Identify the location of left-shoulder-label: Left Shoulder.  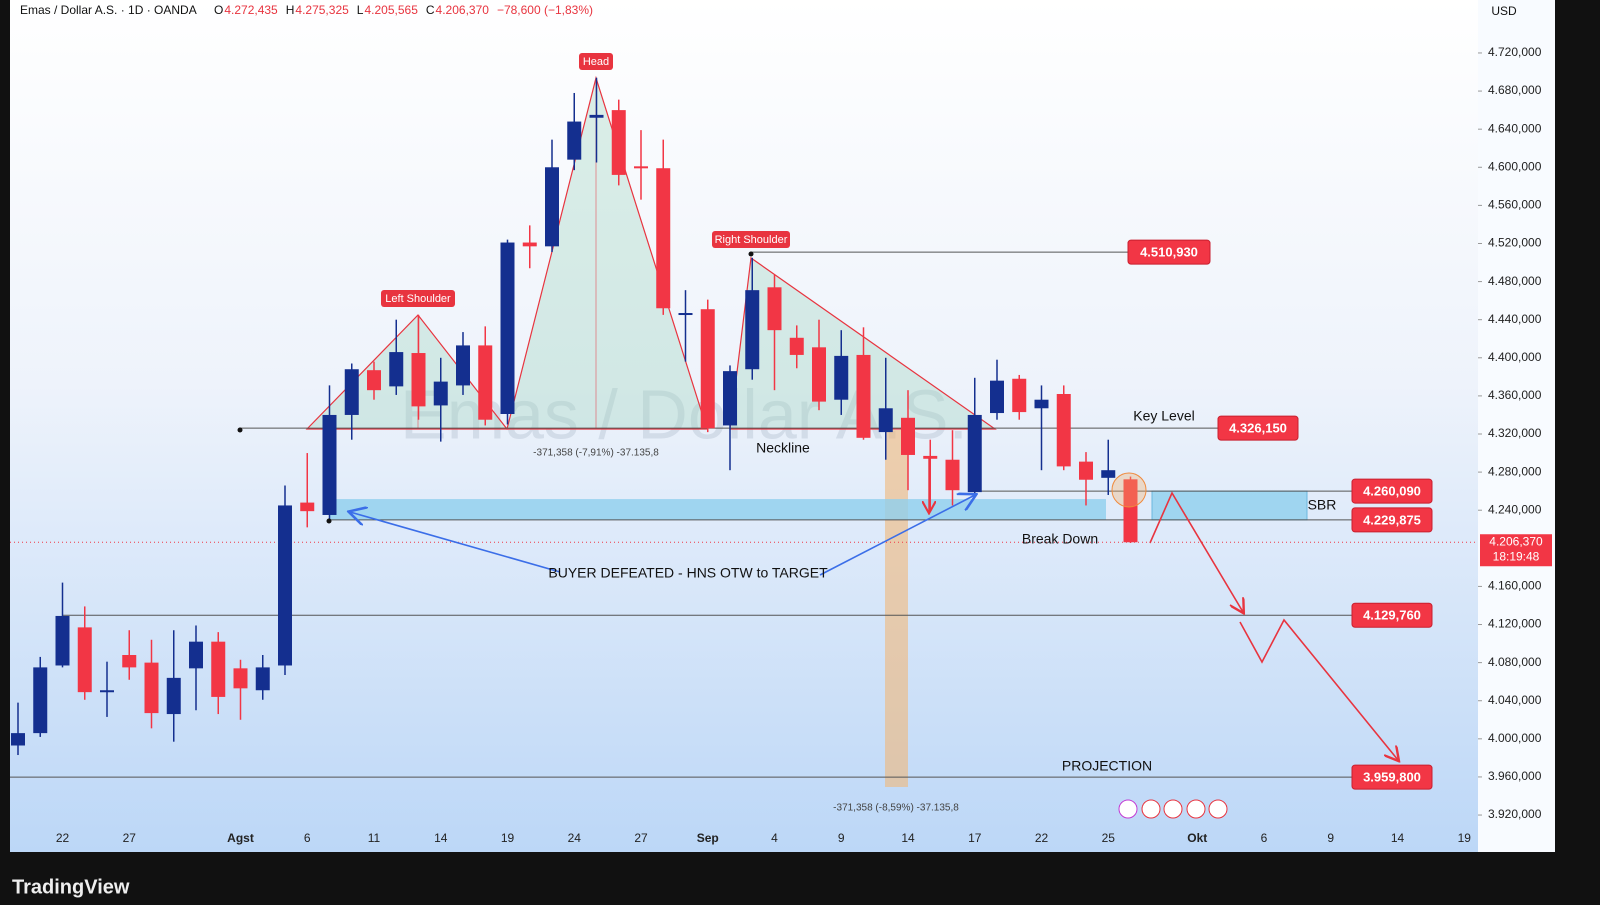
(418, 299).